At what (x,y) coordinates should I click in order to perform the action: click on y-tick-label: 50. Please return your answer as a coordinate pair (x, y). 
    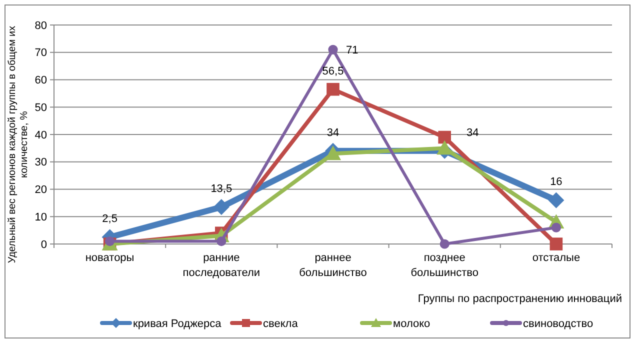
    Looking at the image, I should click on (40, 108).